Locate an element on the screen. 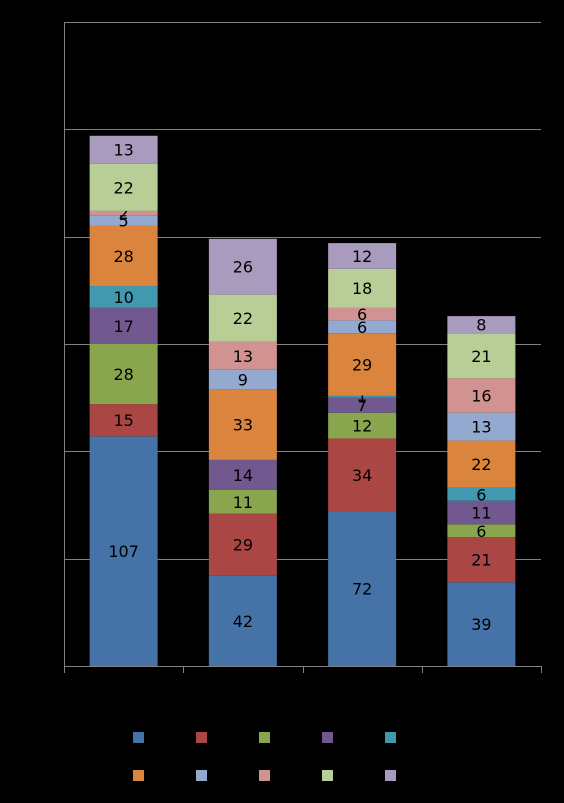 The width and height of the screenshot is (564, 803). bar-segment-c0-s2 is located at coordinates (123, 374).